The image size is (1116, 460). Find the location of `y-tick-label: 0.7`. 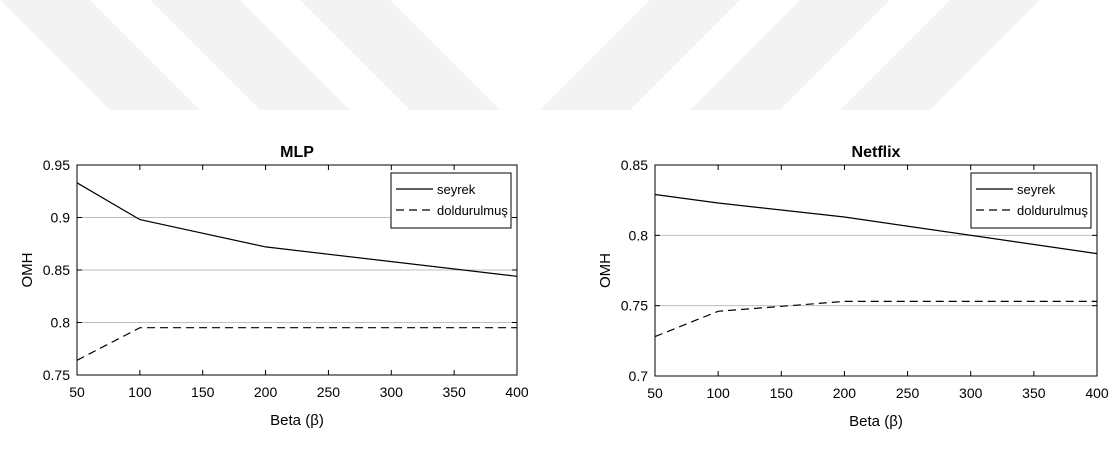

y-tick-label: 0.7 is located at coordinates (639, 376).